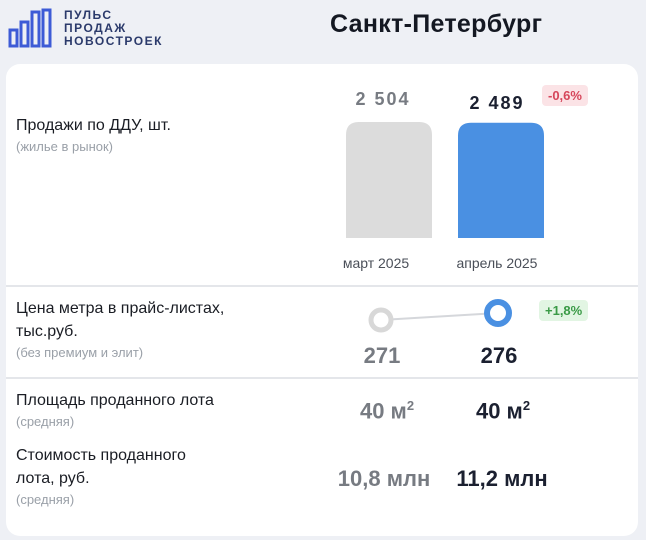  I want to click on cost-prev-value: 10,8 млн, so click(384, 478).